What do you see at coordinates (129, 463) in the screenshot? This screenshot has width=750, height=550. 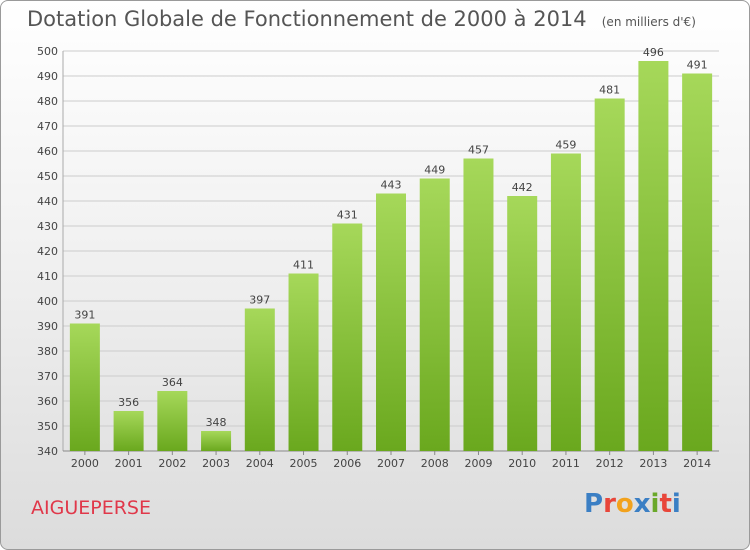 I see `x-tick-label: 2001` at bounding box center [129, 463].